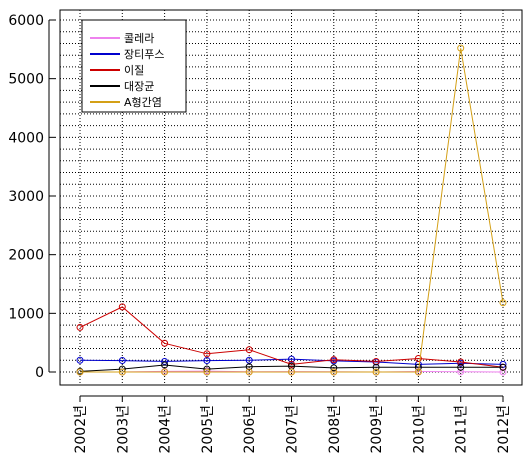 The height and width of the screenshot is (459, 532). What do you see at coordinates (39, 373) in the screenshot?
I see `y-tick-label: 0` at bounding box center [39, 373].